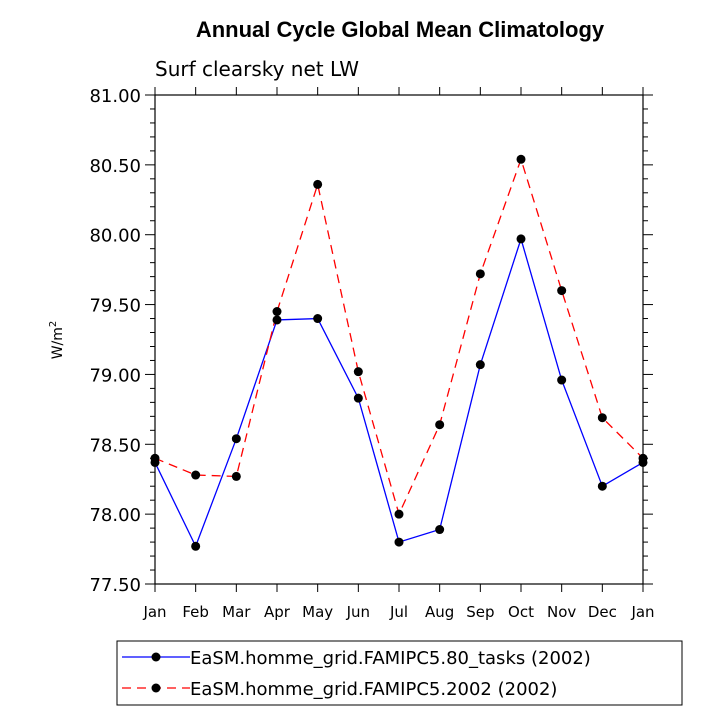 The image size is (725, 725). What do you see at coordinates (373, 689) in the screenshot?
I see `legend-label-2: EaSM.homme_grid.FAMIPC5.2002 (2002)` at bounding box center [373, 689].